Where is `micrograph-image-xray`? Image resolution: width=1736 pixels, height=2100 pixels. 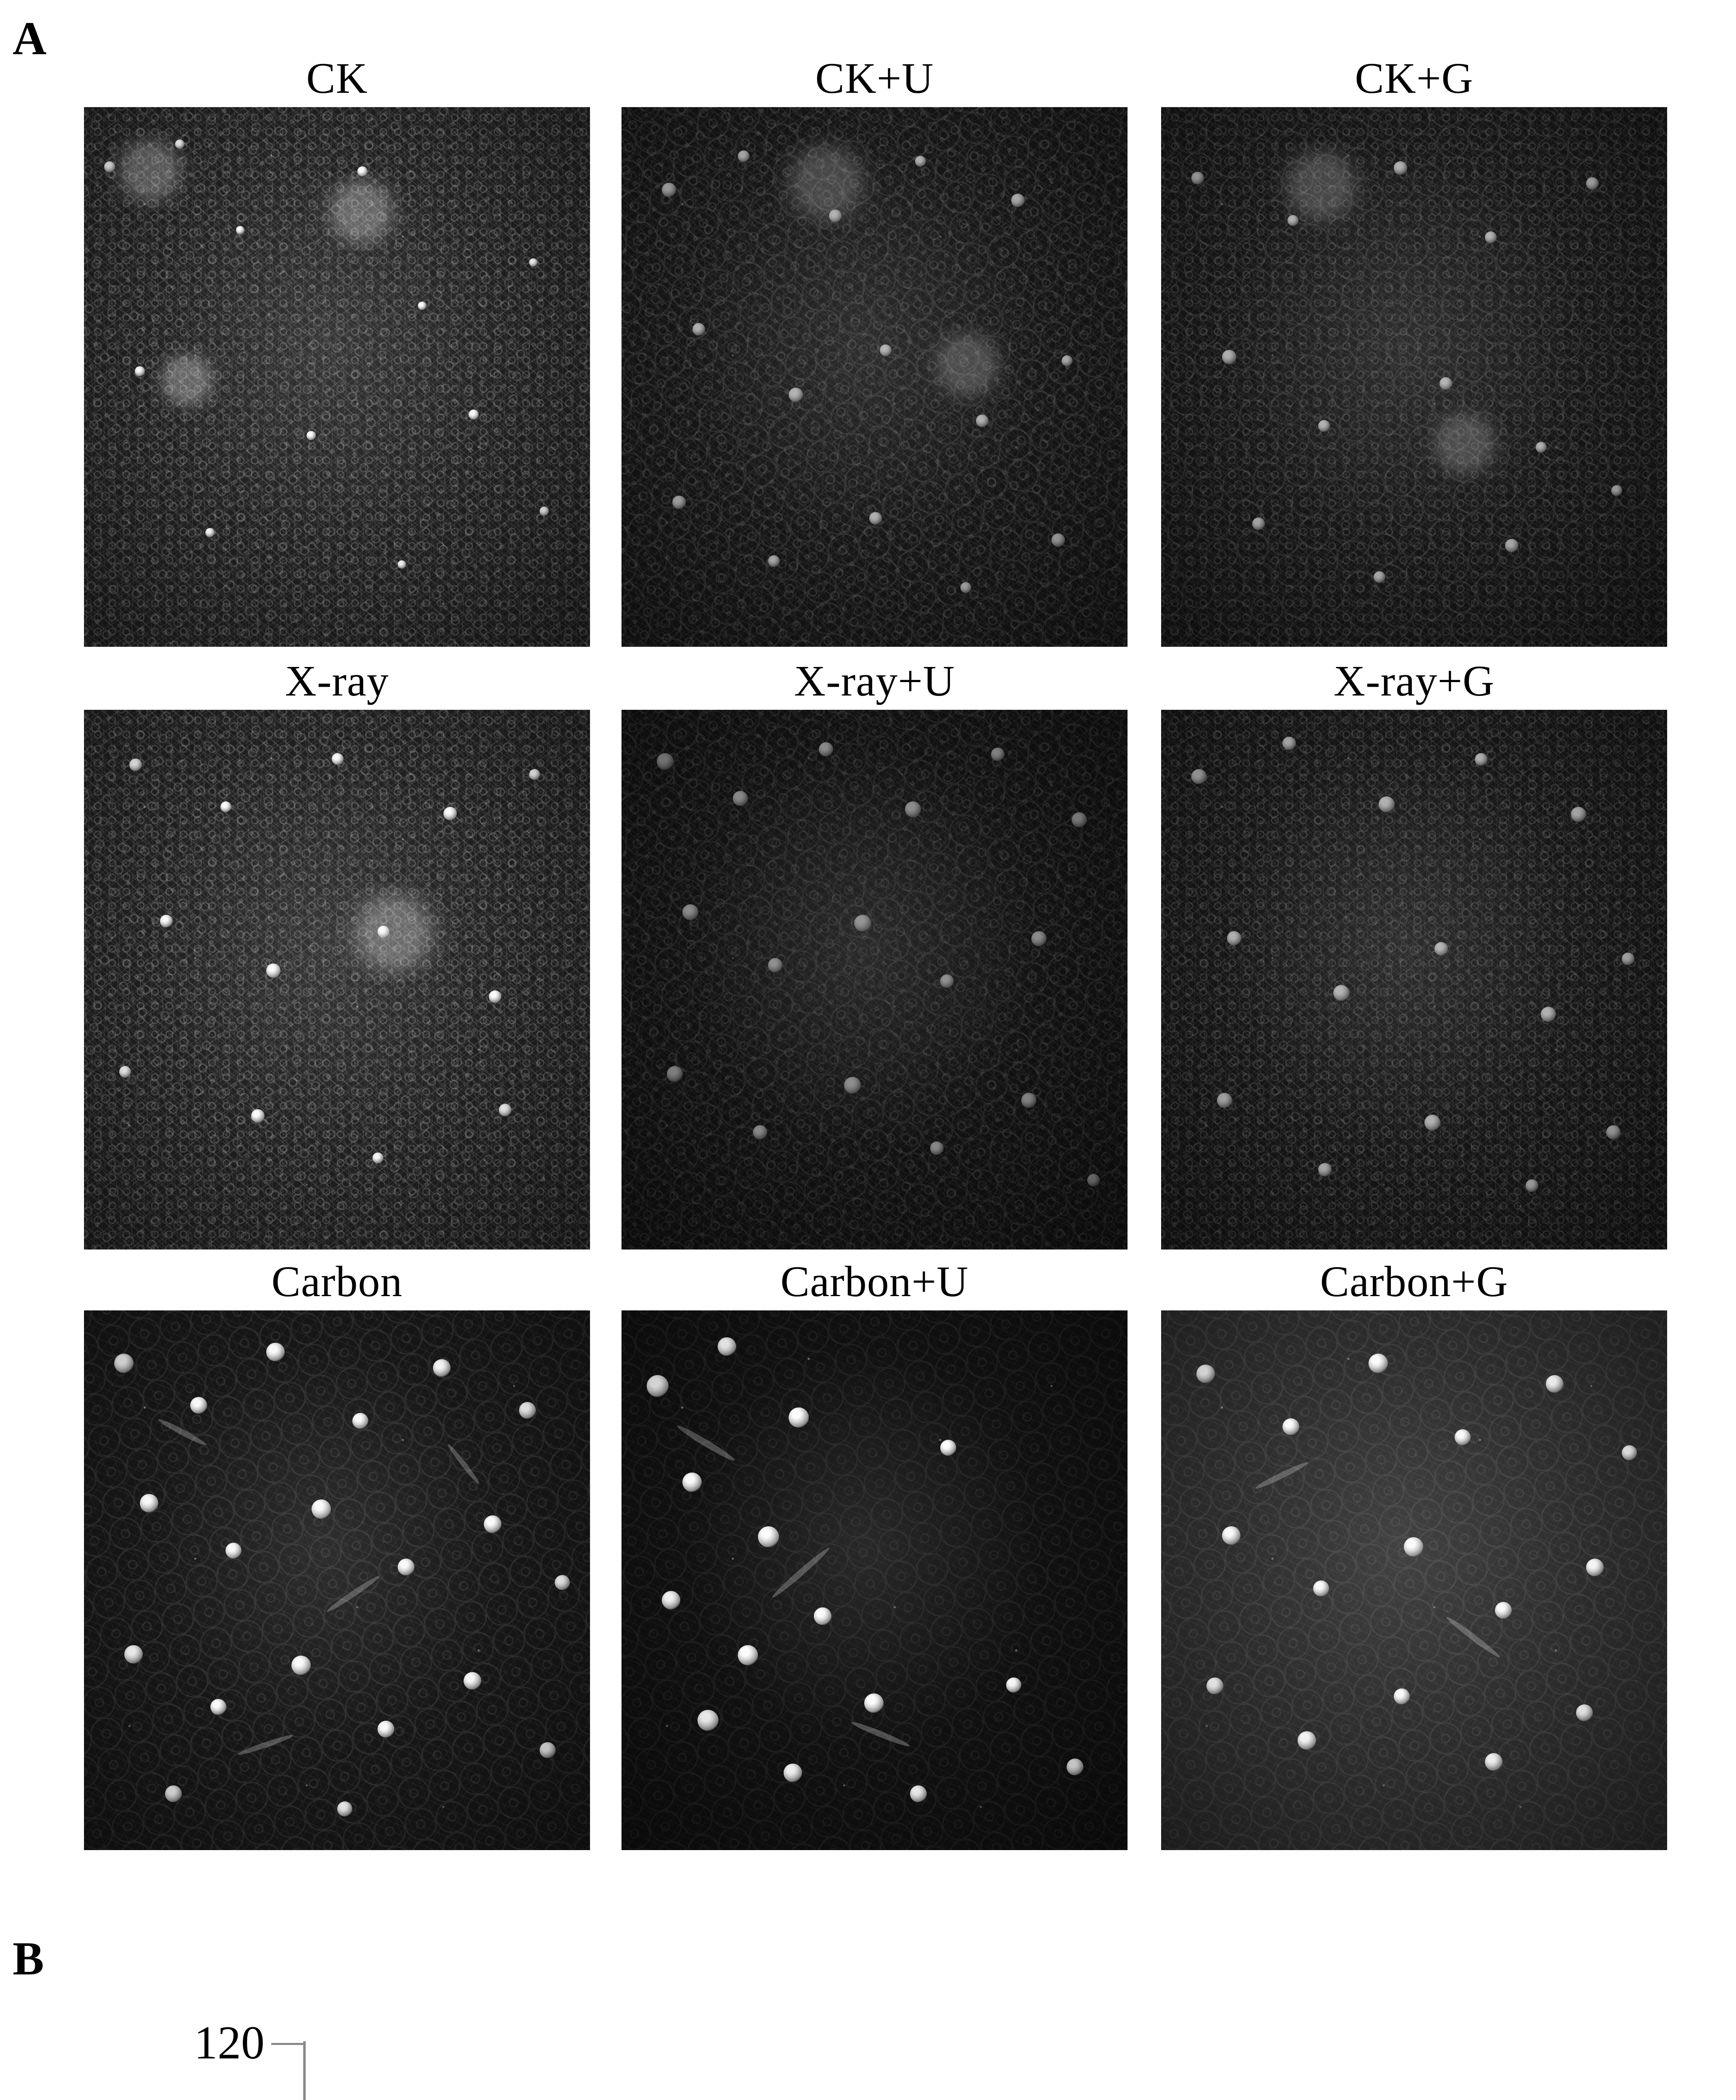
micrograph-image-xray is located at coordinates (337, 980).